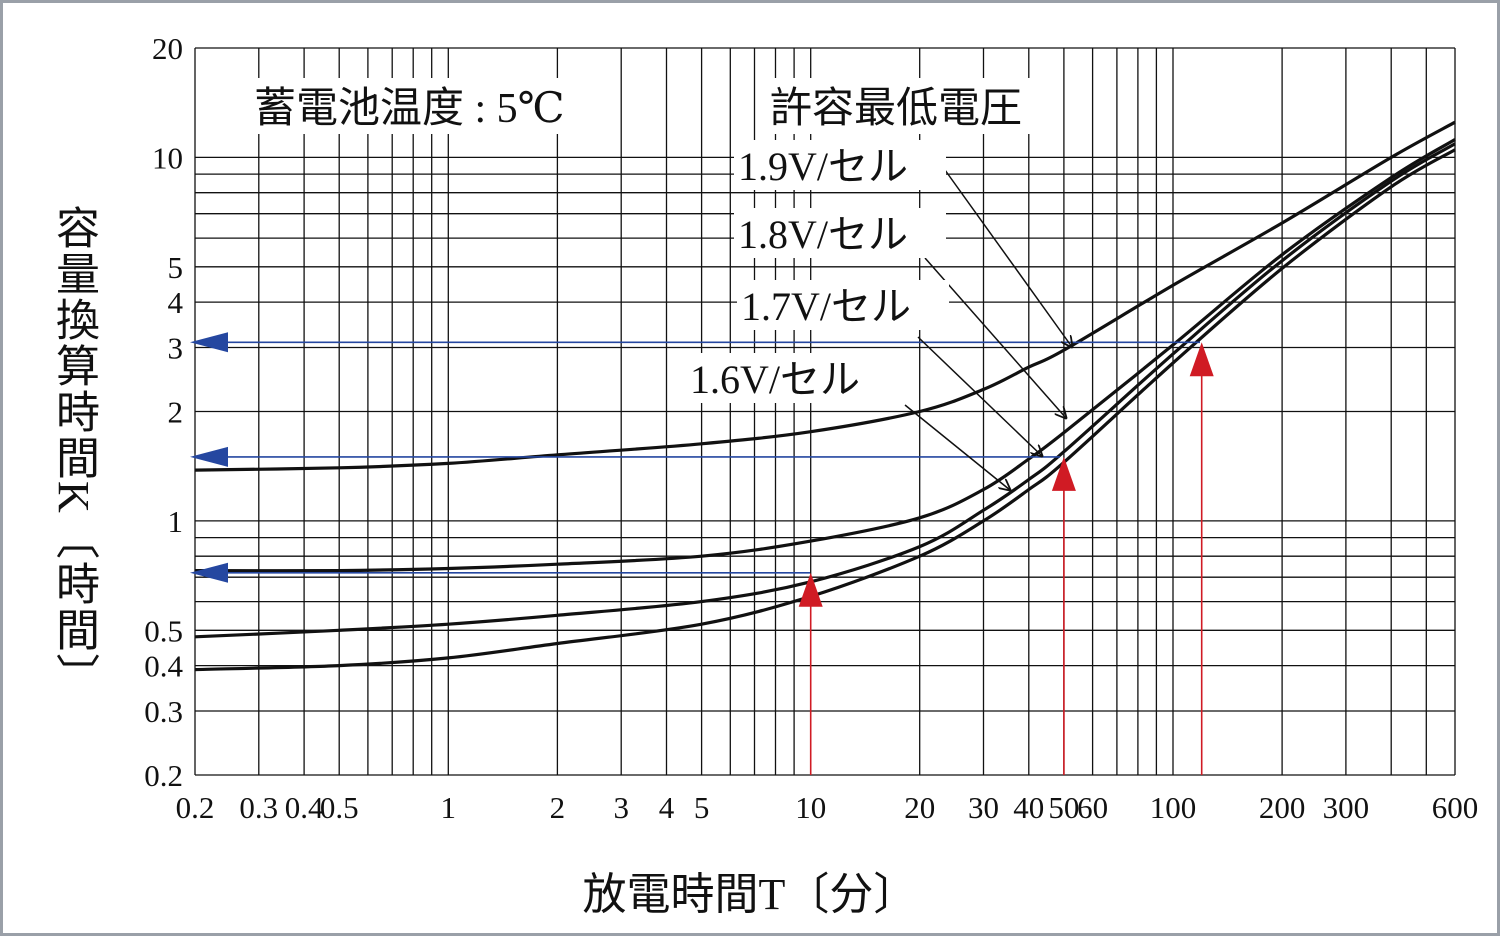 Image resolution: width=1500 pixels, height=936 pixels. What do you see at coordinates (195, 807) in the screenshot?
I see `x-tick-label: 0.2` at bounding box center [195, 807].